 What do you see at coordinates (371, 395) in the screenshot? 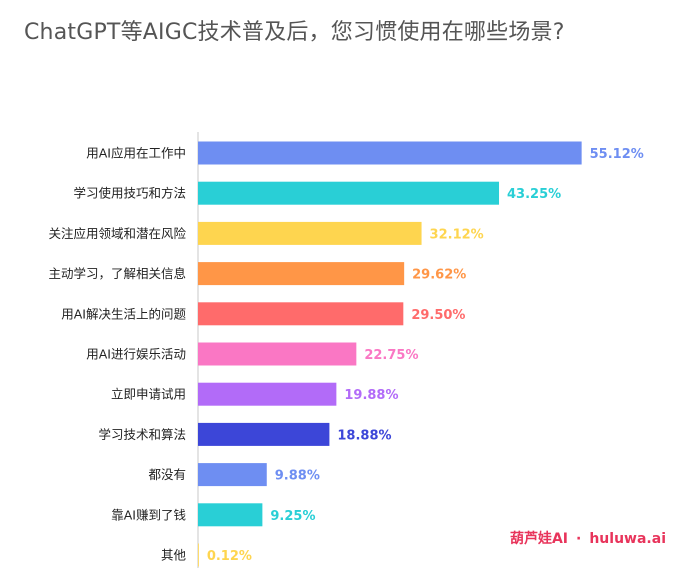
I see `value-label: 19.88%` at bounding box center [371, 395].